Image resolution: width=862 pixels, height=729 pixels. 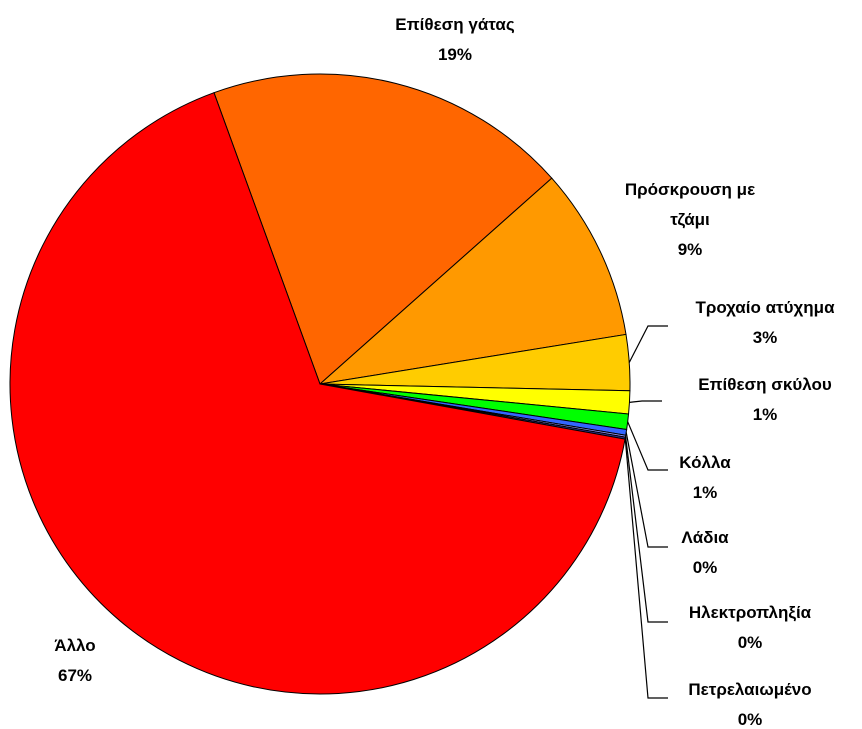 I want to click on category-label: Λάδια, so click(x=705, y=537).